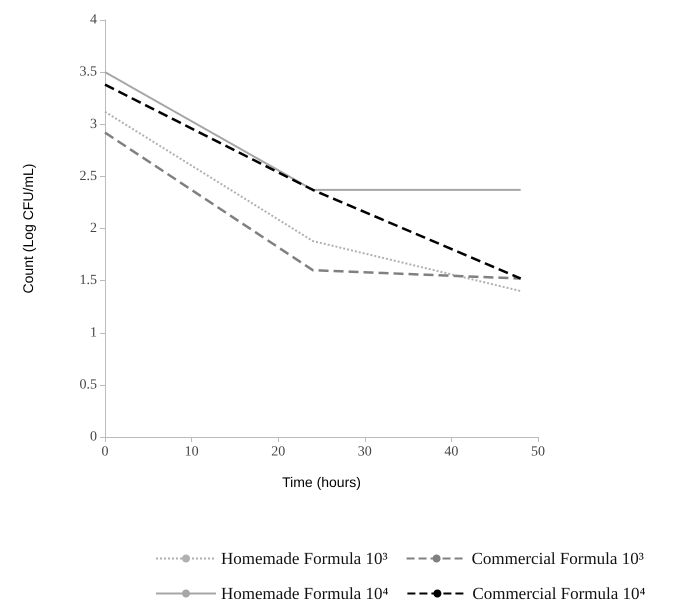 This screenshot has width=688, height=615. What do you see at coordinates (365, 452) in the screenshot?
I see `x-tick-label: 30` at bounding box center [365, 452].